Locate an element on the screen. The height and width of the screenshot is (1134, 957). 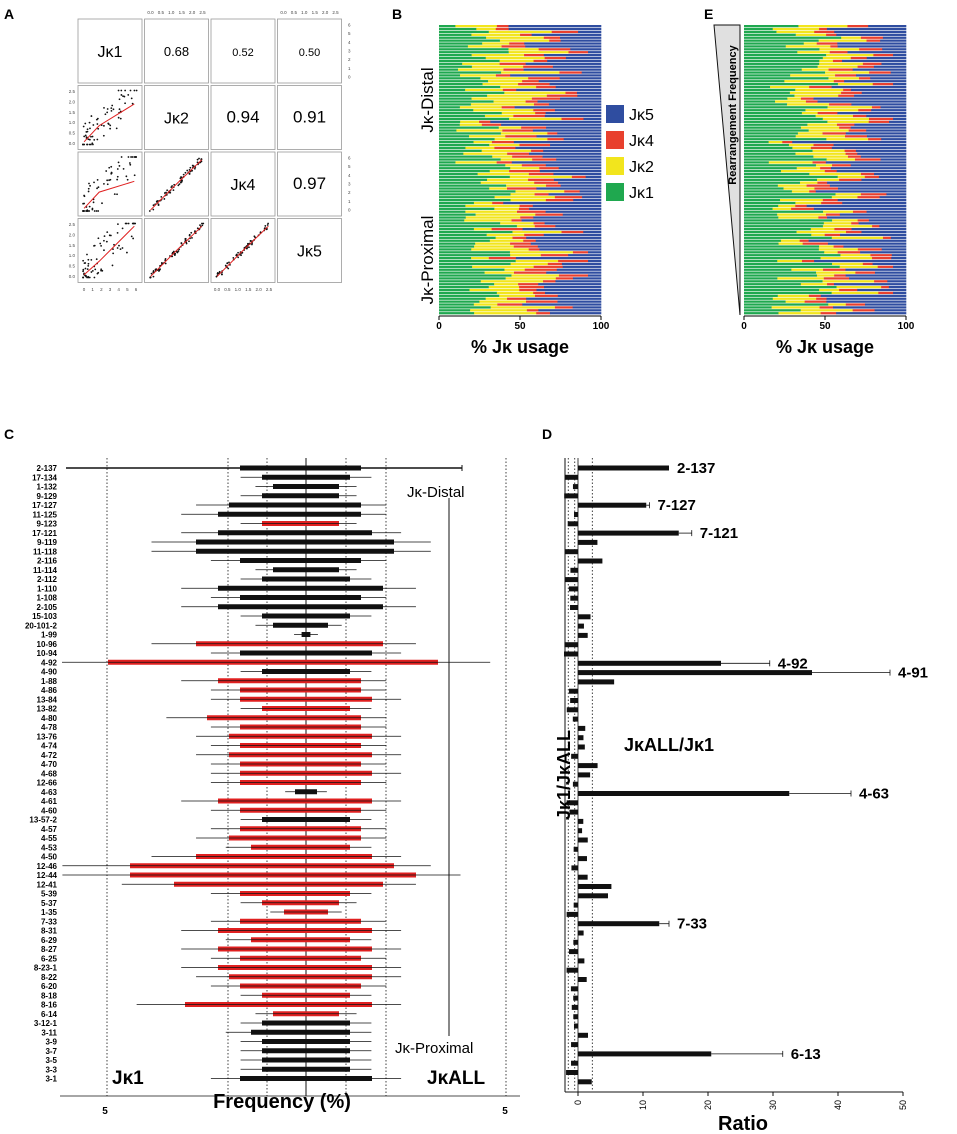
bottom-tick-label: 5 is located at coordinates (127, 289).